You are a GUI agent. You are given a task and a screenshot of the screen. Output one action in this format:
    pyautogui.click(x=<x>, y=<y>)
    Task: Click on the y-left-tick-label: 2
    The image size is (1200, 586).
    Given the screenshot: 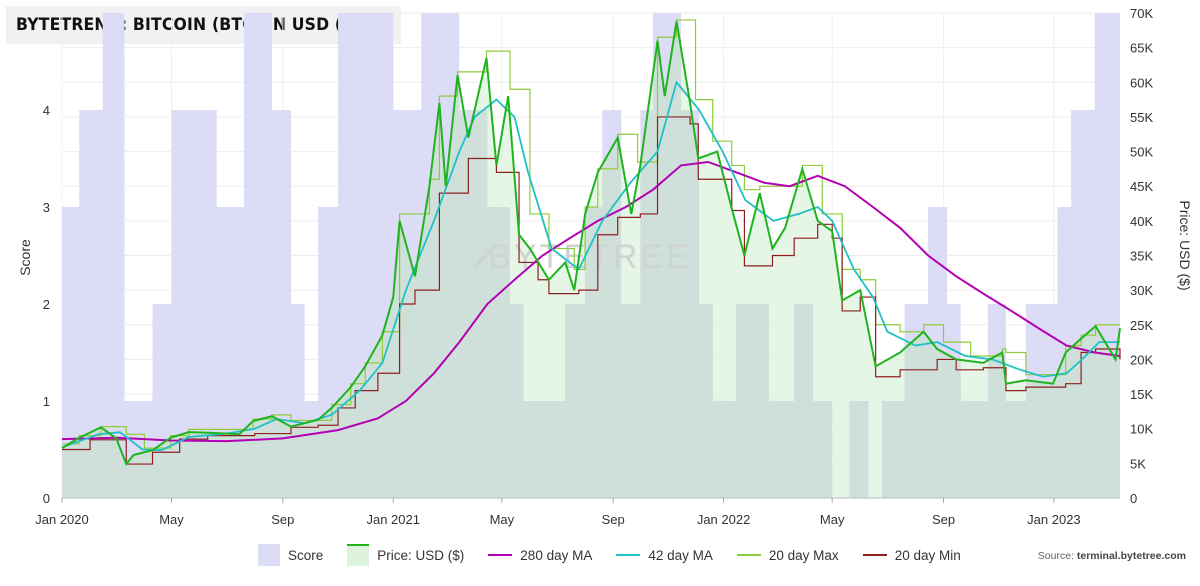 What is the action you would take?
    pyautogui.click(x=46, y=304)
    